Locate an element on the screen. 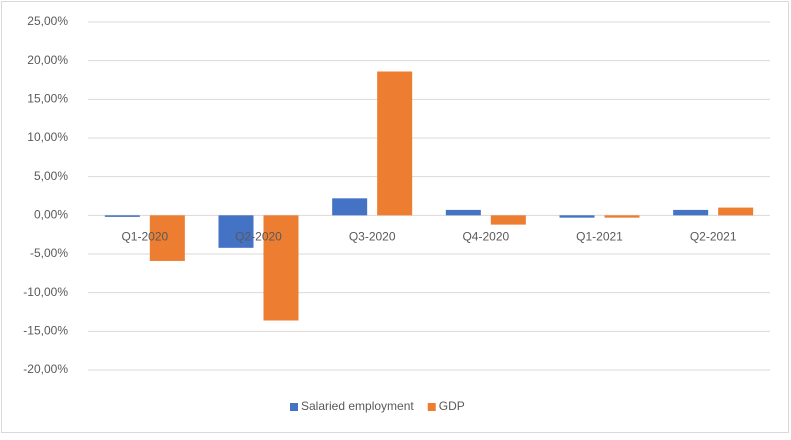 The image size is (791, 440). y-tick-label: -5,00% is located at coordinates (49, 253).